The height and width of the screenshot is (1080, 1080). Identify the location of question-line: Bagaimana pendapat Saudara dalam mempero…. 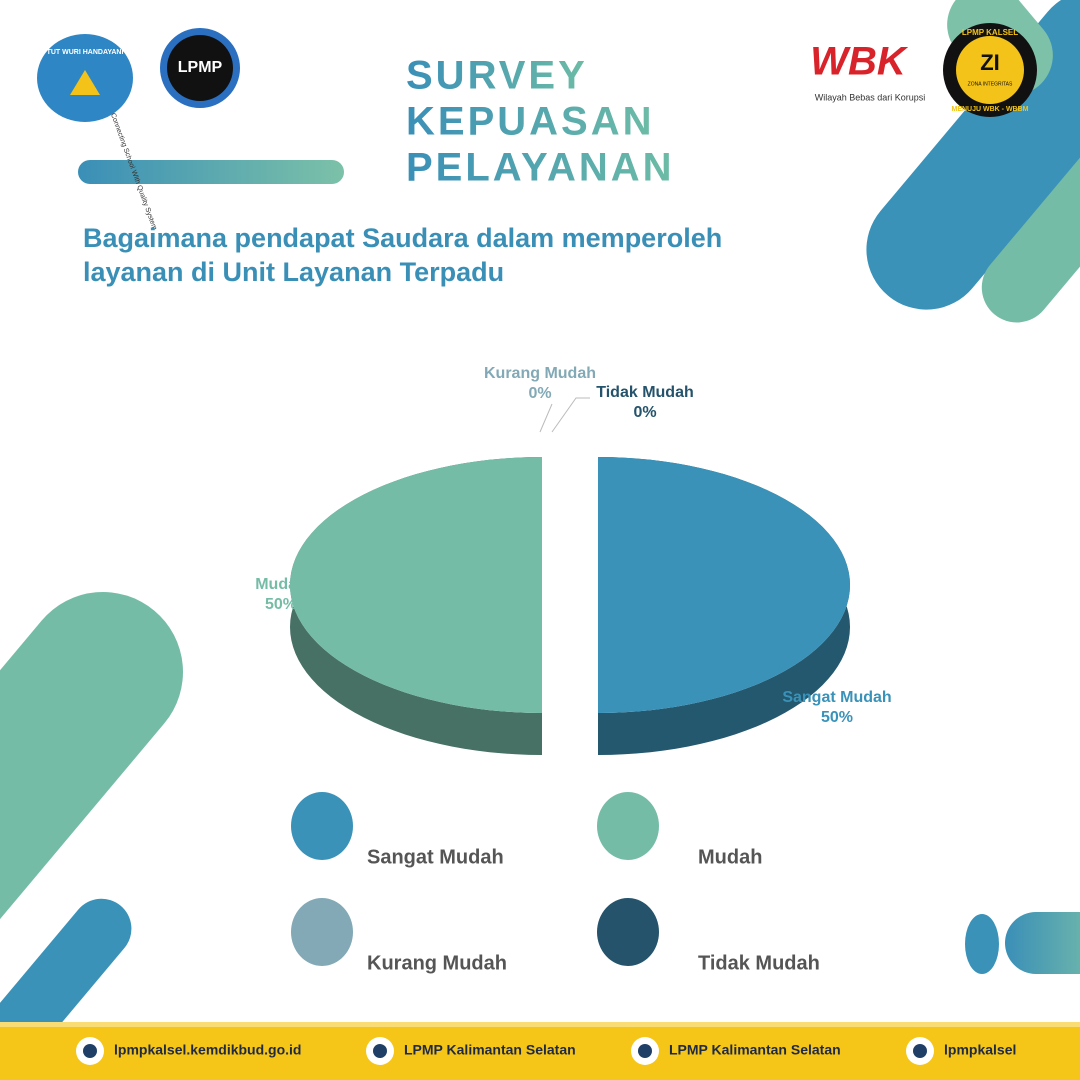
(402, 238).